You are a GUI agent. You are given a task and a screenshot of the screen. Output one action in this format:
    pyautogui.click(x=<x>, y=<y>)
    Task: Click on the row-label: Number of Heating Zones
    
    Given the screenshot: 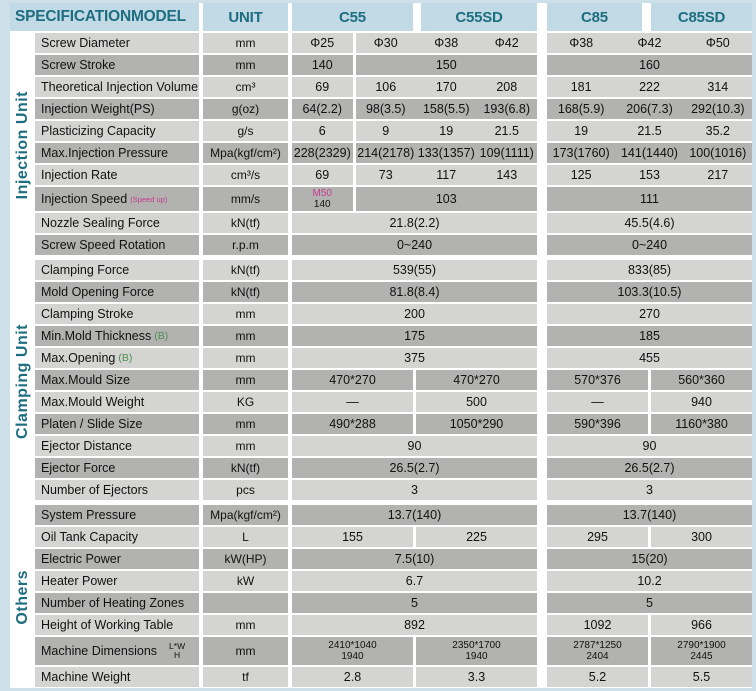 What is the action you would take?
    pyautogui.click(x=117, y=603)
    